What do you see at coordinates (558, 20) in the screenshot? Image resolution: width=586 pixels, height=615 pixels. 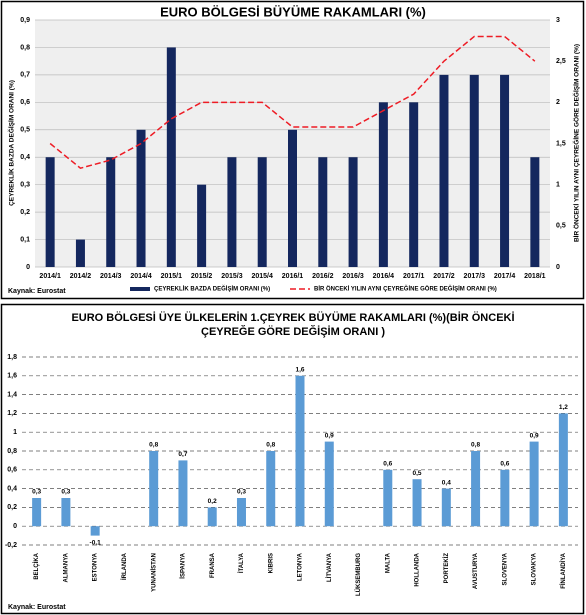 I see `y2-tick-label: 3` at bounding box center [558, 20].